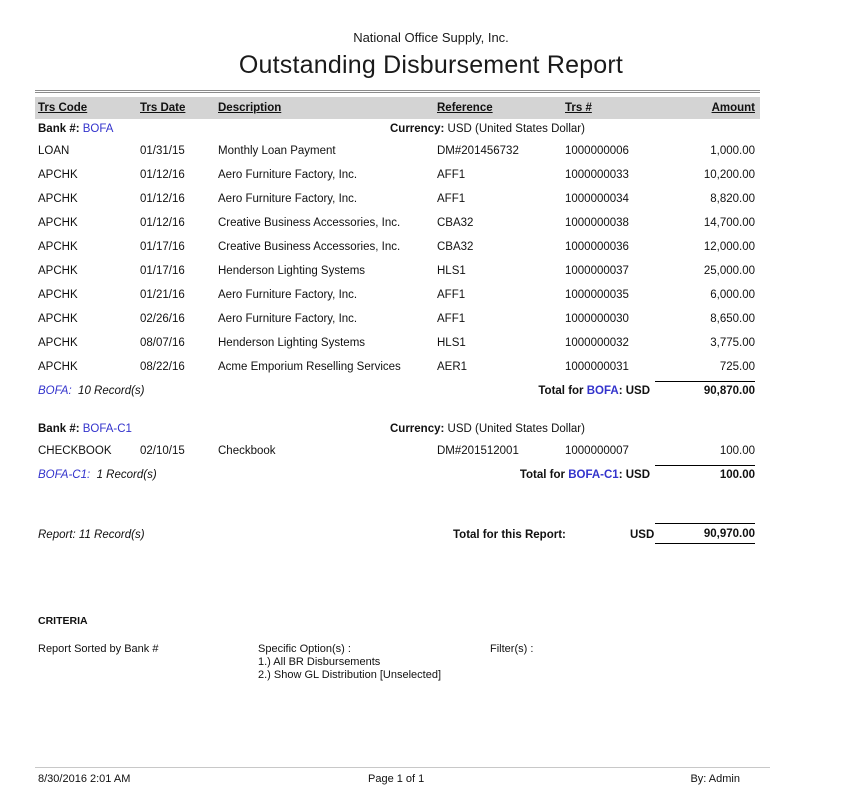  Describe the element at coordinates (397, 91) in the screenshot. I see `header-double-rule` at that location.